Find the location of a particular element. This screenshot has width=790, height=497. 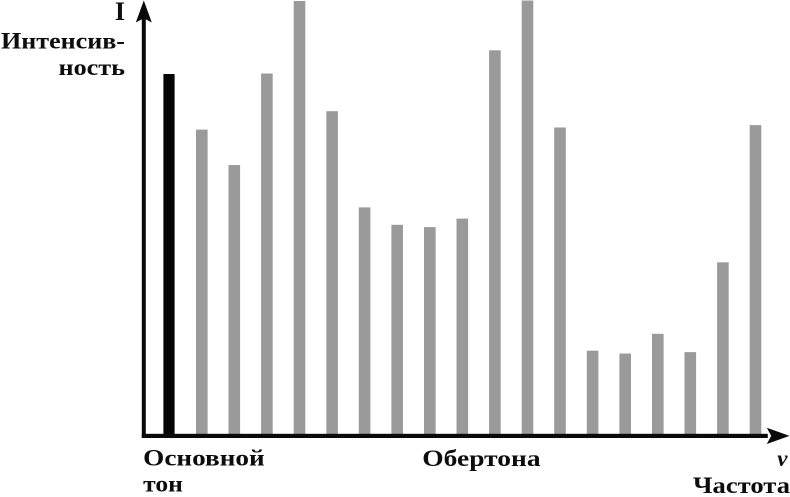

svg-text: ность is located at coordinates (92, 67).